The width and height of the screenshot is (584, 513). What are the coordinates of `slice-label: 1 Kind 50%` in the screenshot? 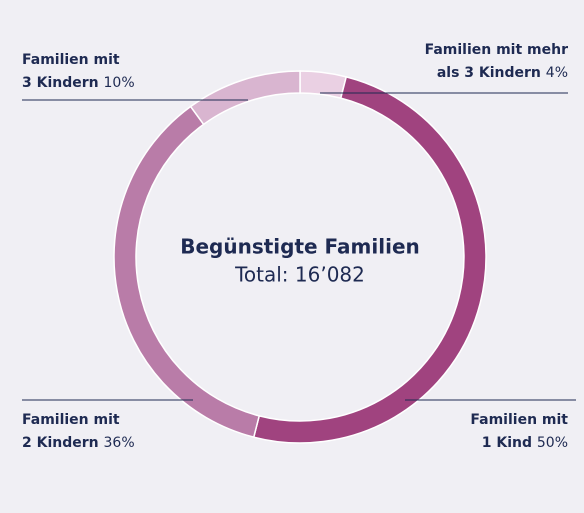 It's located at (525, 443).